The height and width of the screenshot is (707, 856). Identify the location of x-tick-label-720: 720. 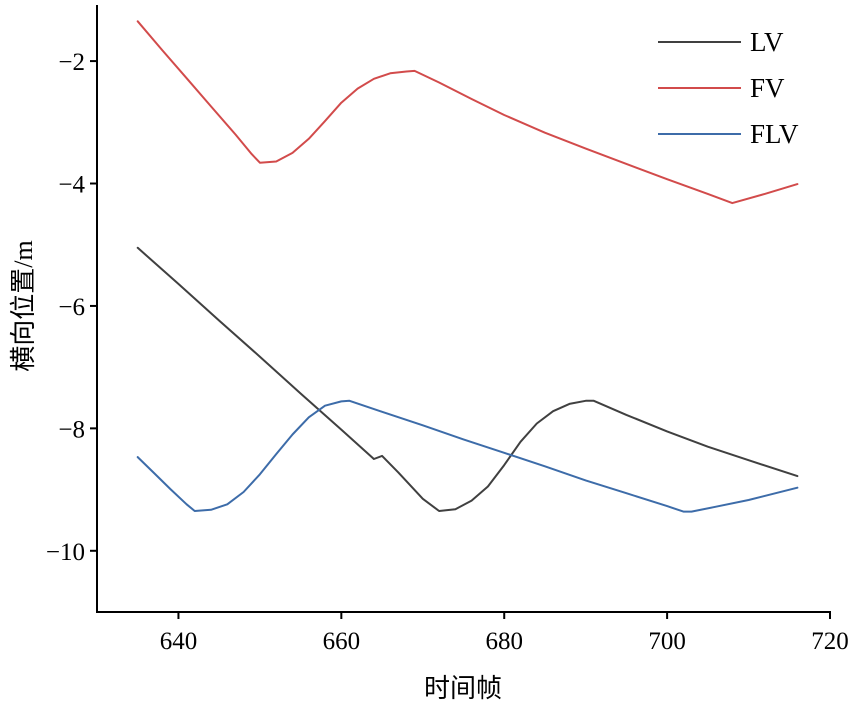
(830, 641).